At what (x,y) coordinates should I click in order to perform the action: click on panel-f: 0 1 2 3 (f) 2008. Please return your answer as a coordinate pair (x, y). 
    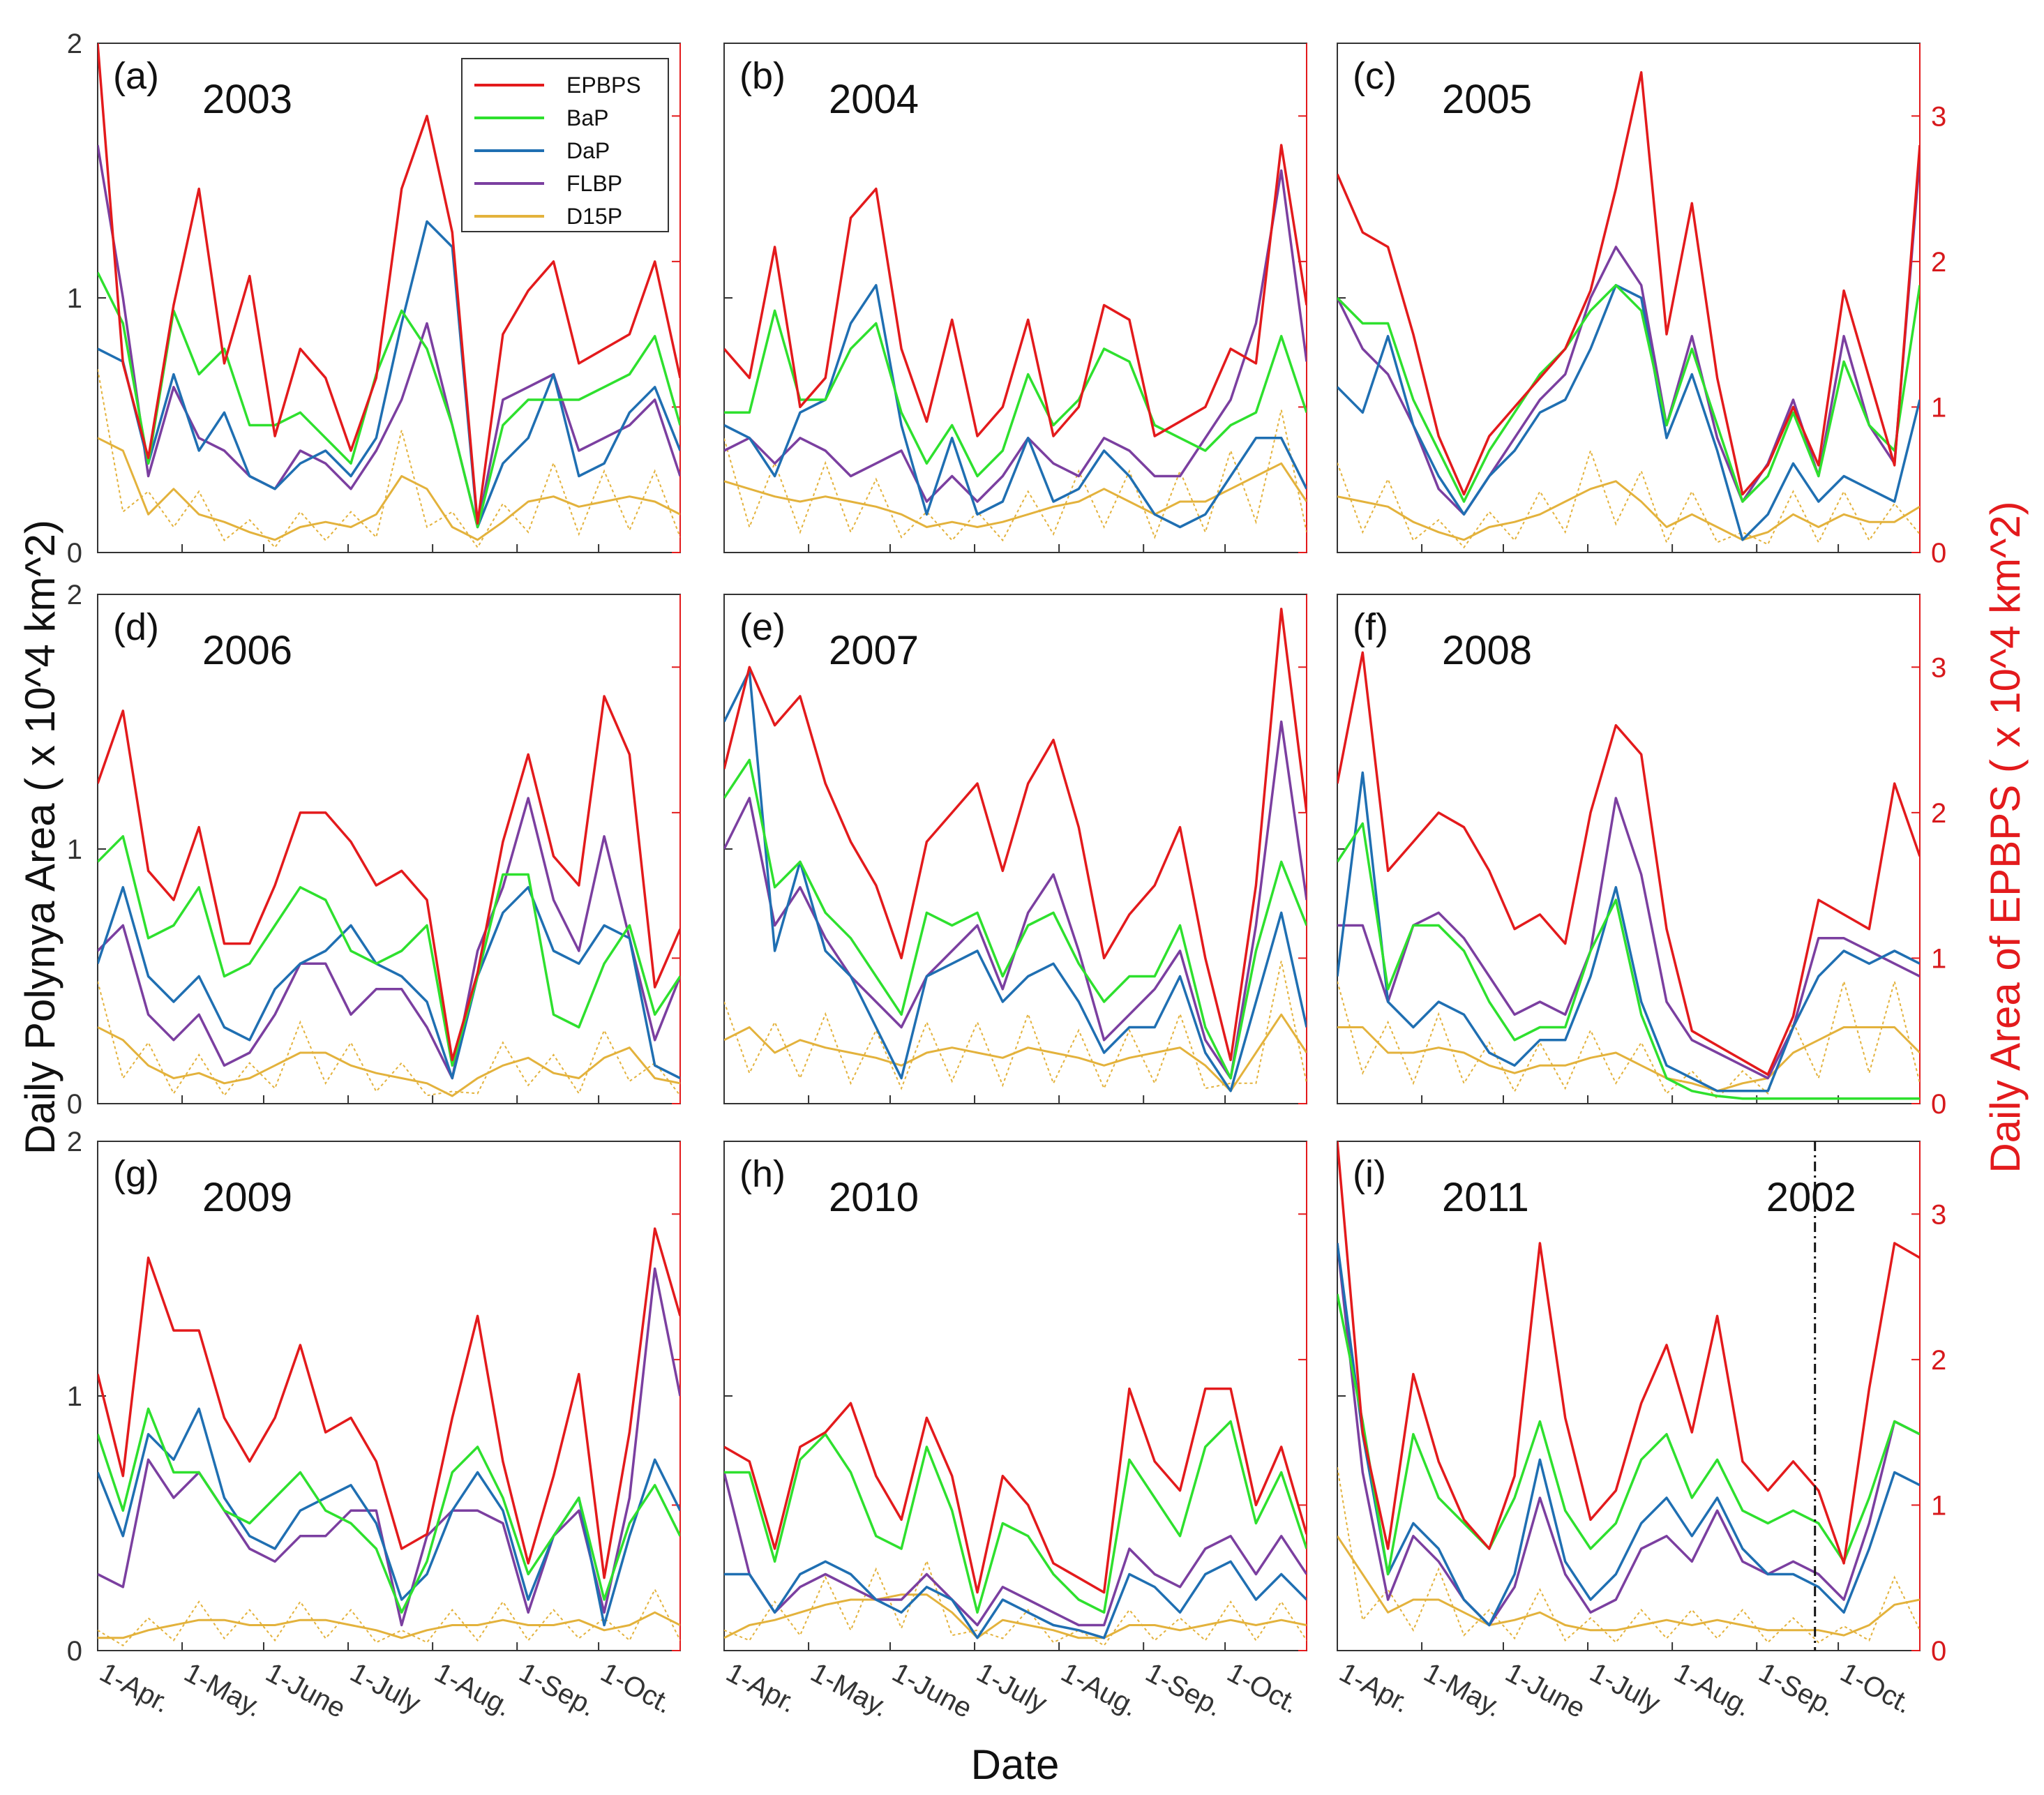
    Looking at the image, I should click on (1641, 857).